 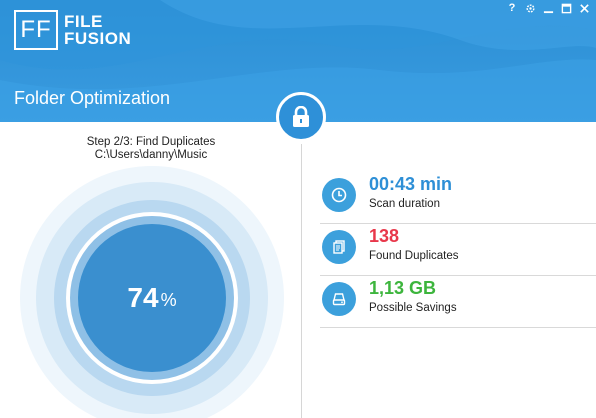 I want to click on window-controls: ?, so click(x=548, y=8).